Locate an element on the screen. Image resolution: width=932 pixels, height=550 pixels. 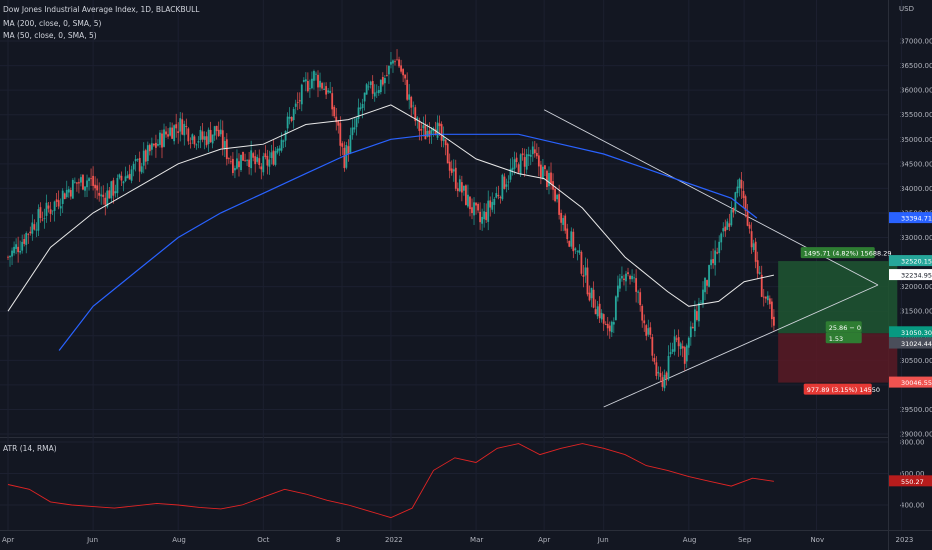
entry-label: 25.86 − 0 is located at coordinates (845, 328).